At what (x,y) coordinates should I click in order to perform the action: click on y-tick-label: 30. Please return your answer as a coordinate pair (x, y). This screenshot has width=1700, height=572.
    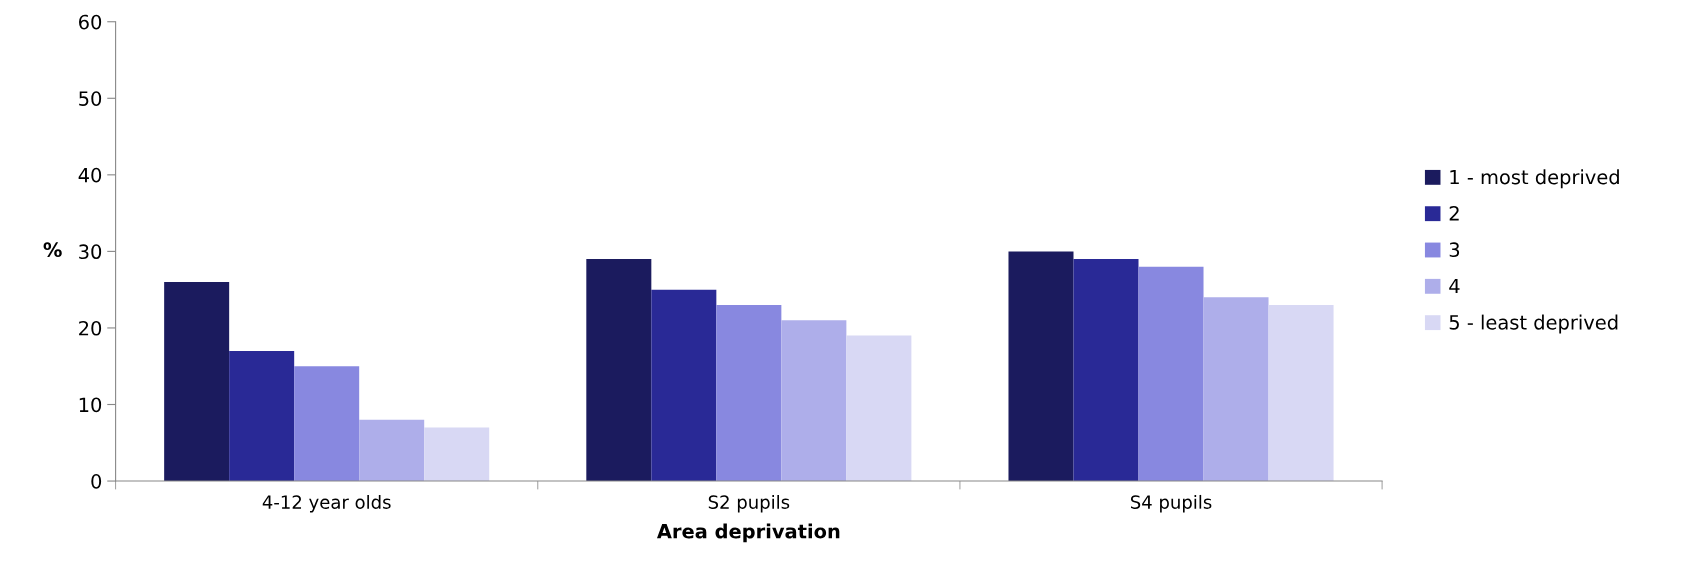
    Looking at the image, I should click on (90, 252).